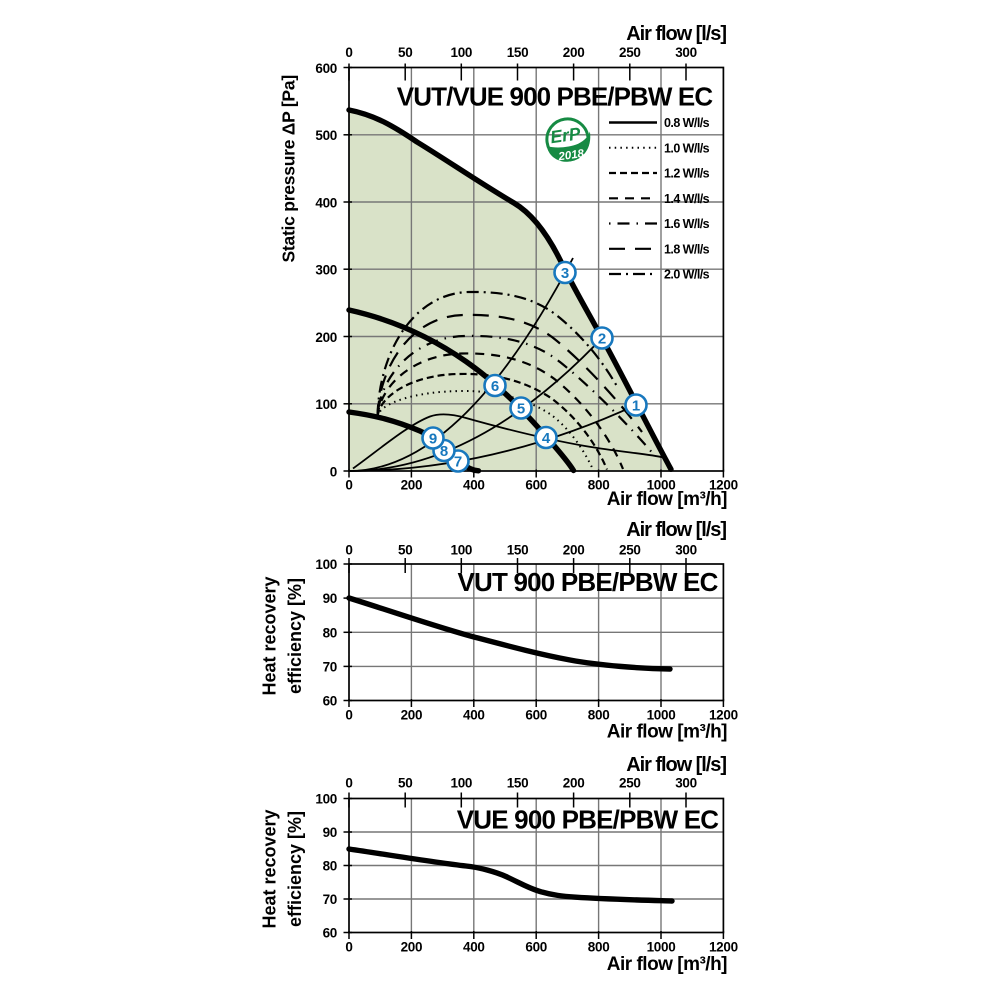 The image size is (1000, 1000). Describe the element at coordinates (495, 386) in the screenshot. I see `svg-text: 6` at that location.